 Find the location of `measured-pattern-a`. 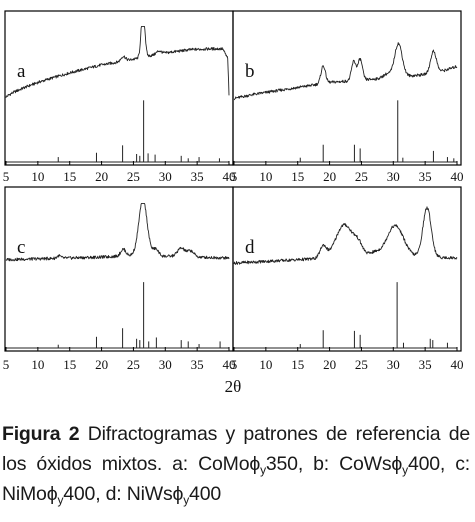

measured-pattern-a is located at coordinates (117, 61).